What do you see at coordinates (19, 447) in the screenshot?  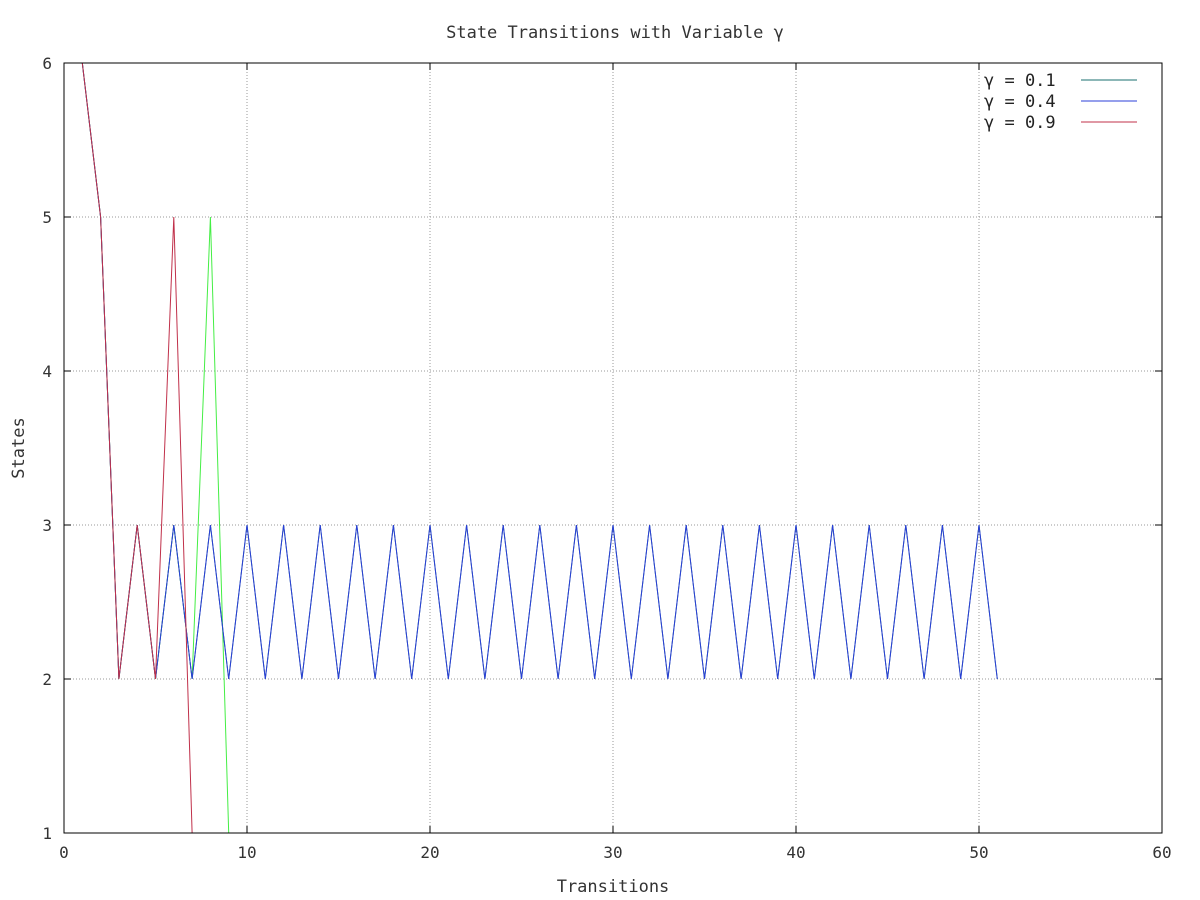 I see `y-axis-title: States` at bounding box center [19, 447].